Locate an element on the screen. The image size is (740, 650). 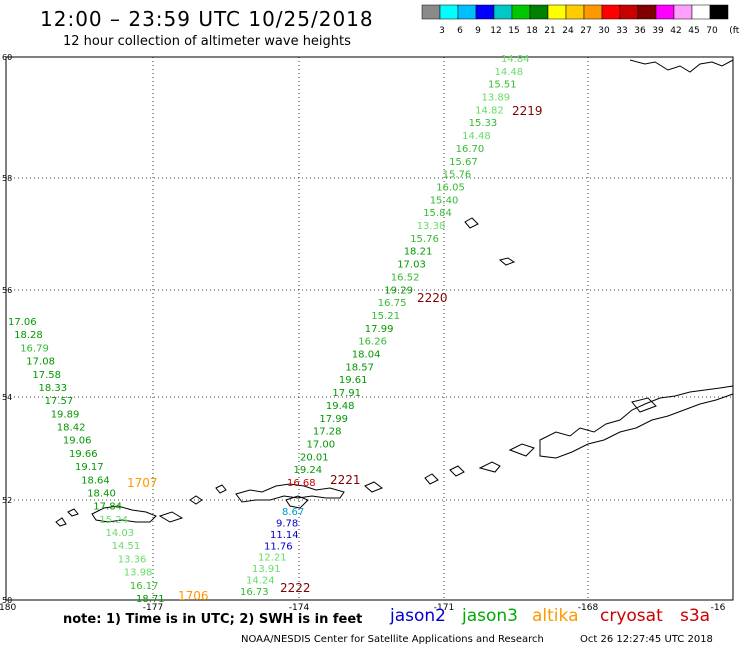
wave-height-value: 18.40 is located at coordinates (101, 494).